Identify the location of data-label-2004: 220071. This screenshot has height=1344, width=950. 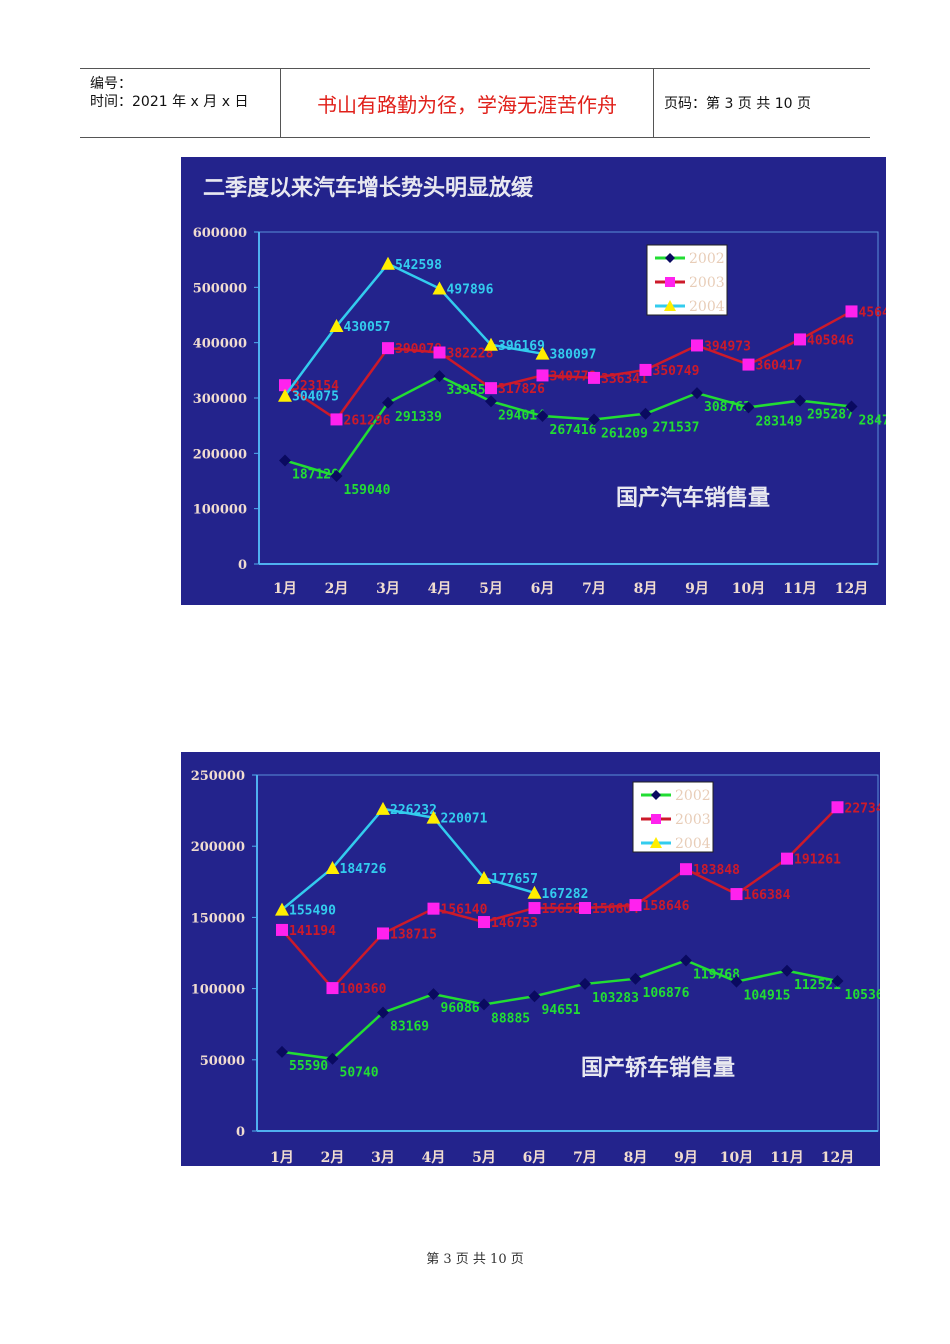
(464, 819).